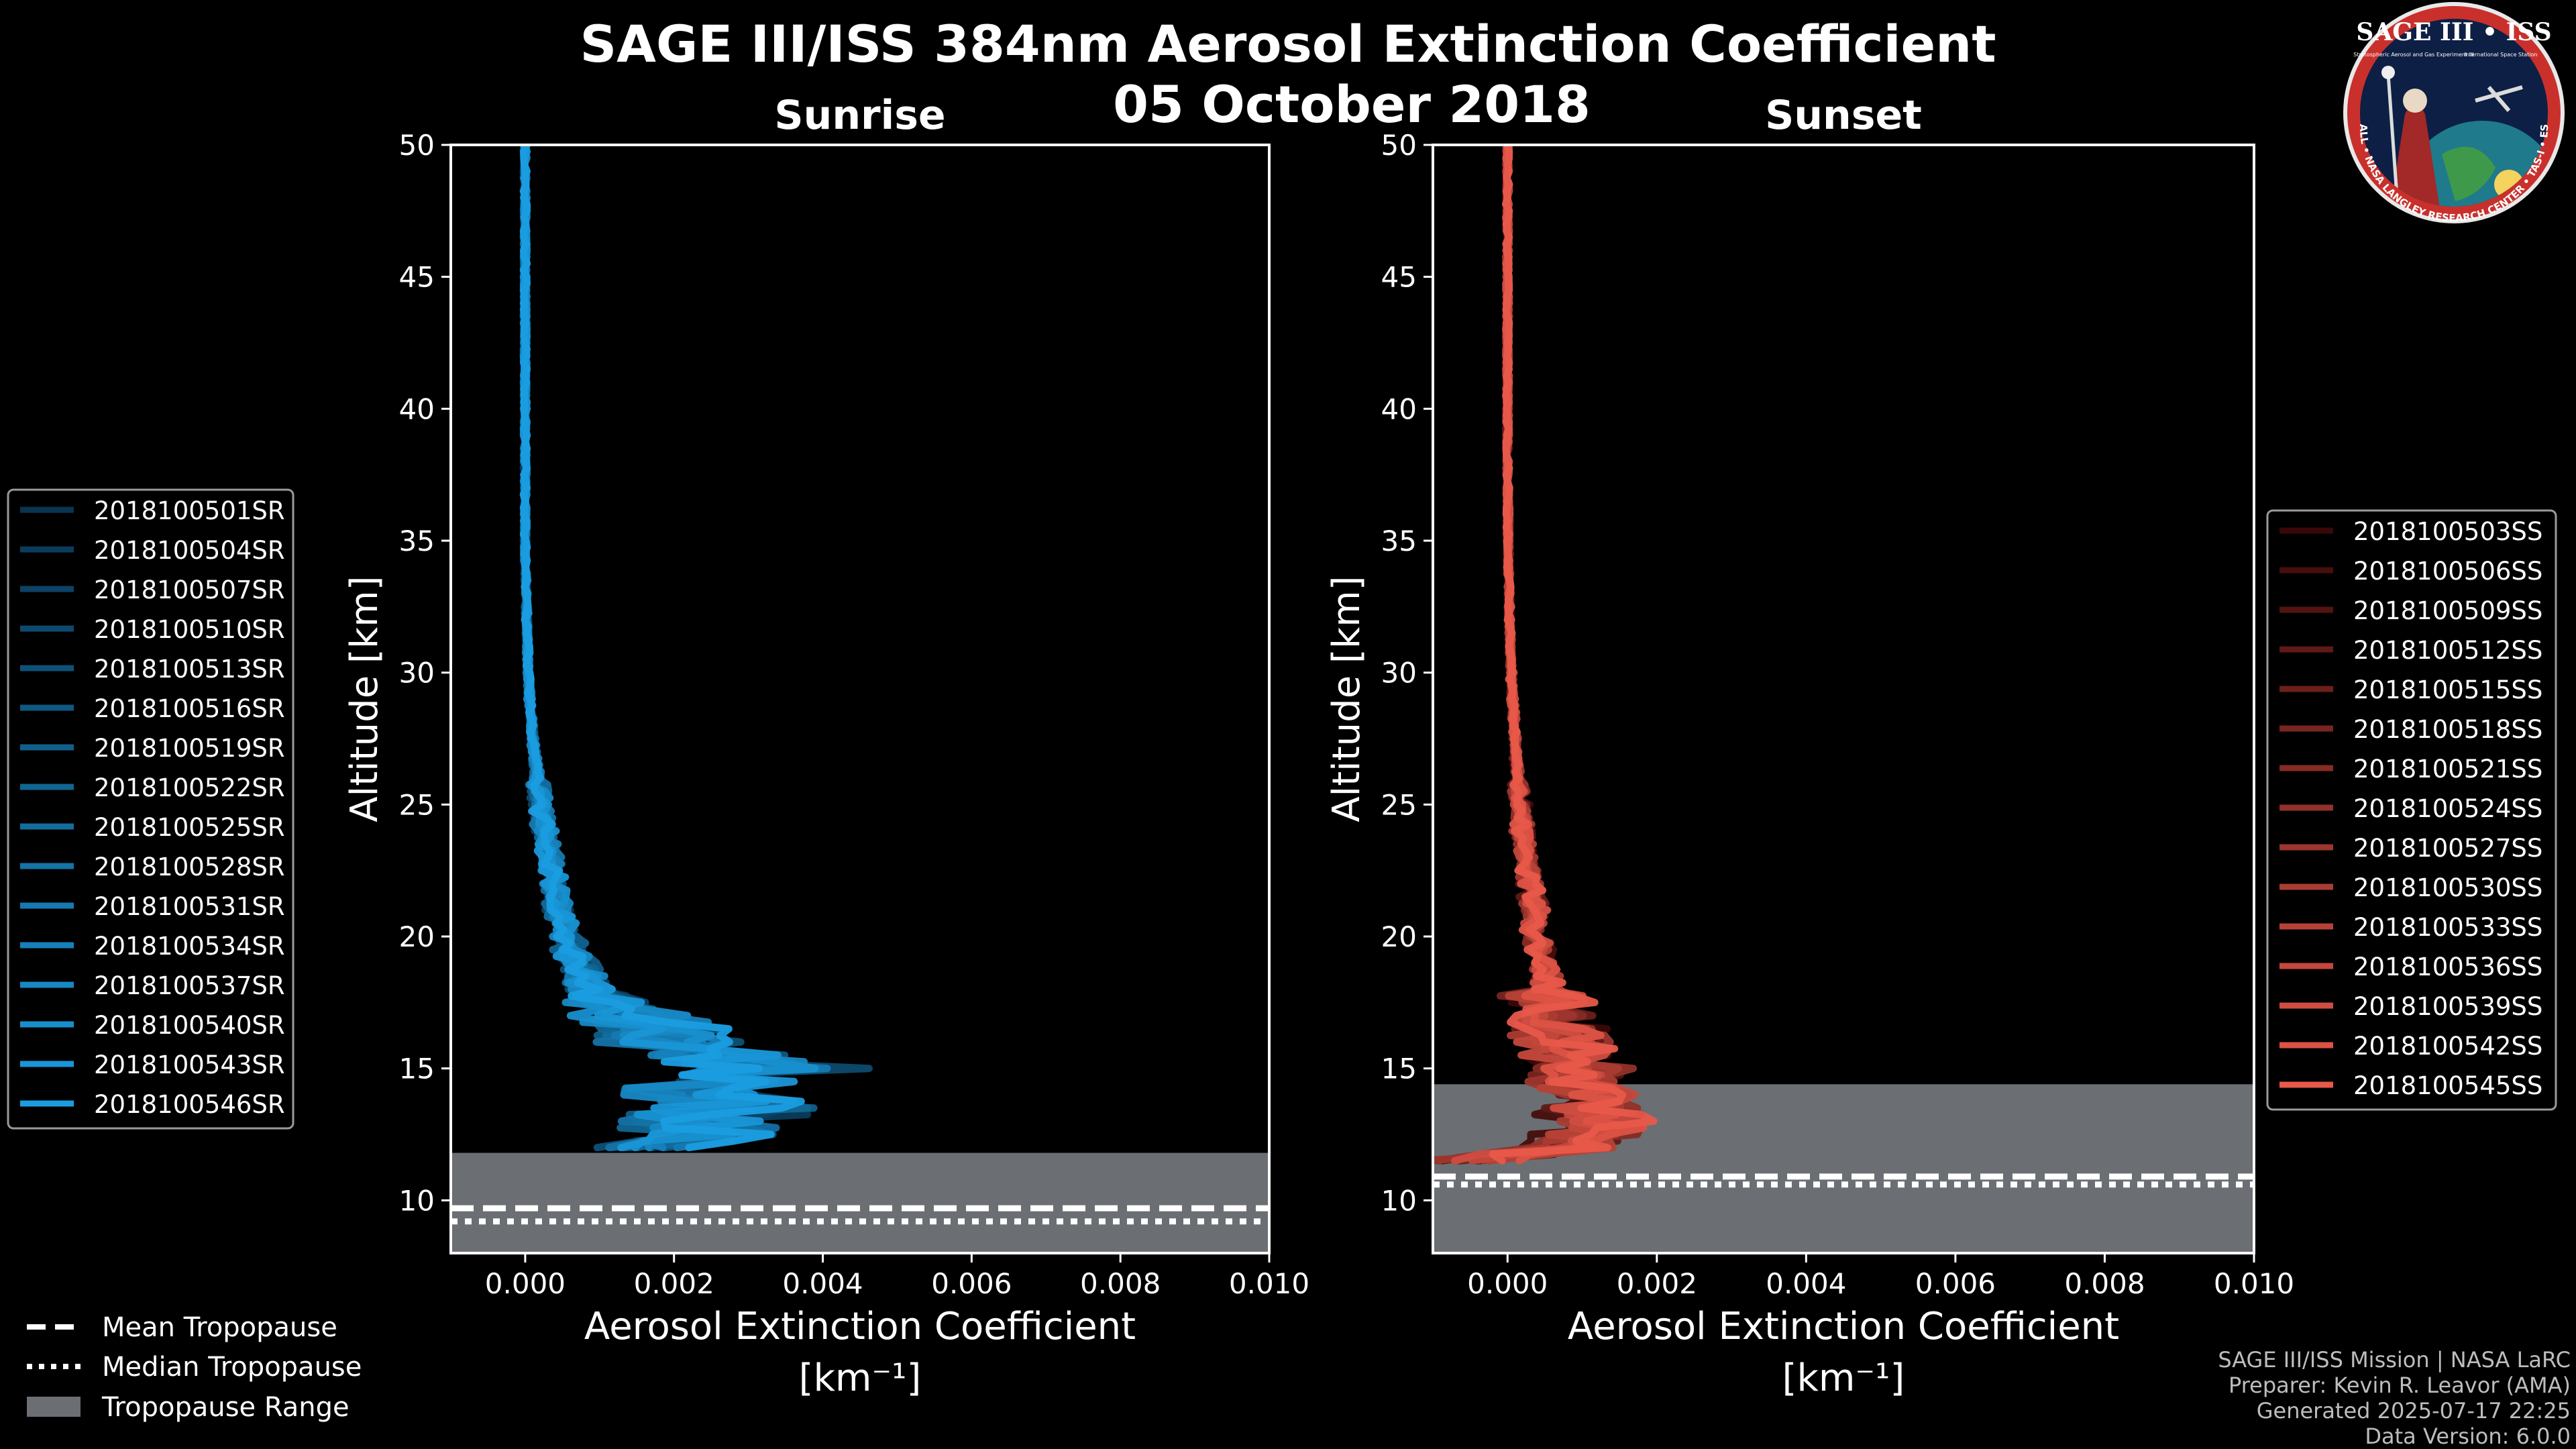  What do you see at coordinates (189, 946) in the screenshot?
I see `legend-label: 2018100534SR` at bounding box center [189, 946].